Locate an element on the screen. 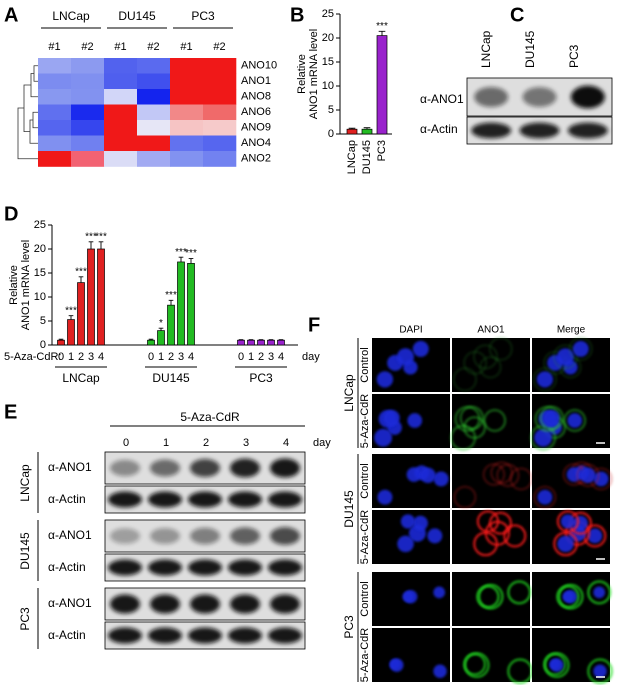 This screenshot has width=619, height=685. row-label: ANO2 is located at coordinates (256, 159).